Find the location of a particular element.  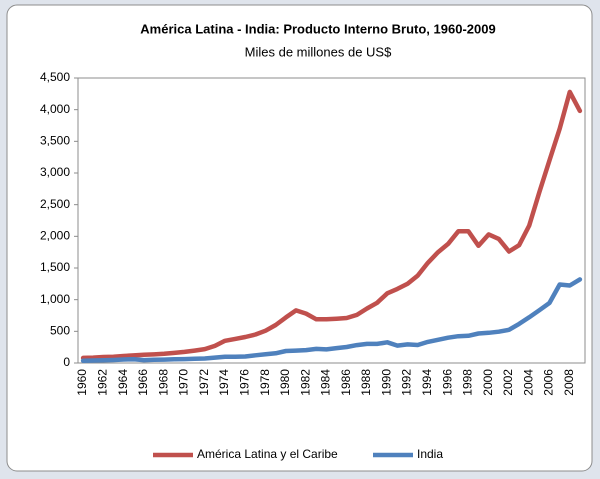

x-tick-label: 1988 is located at coordinates (366, 382).